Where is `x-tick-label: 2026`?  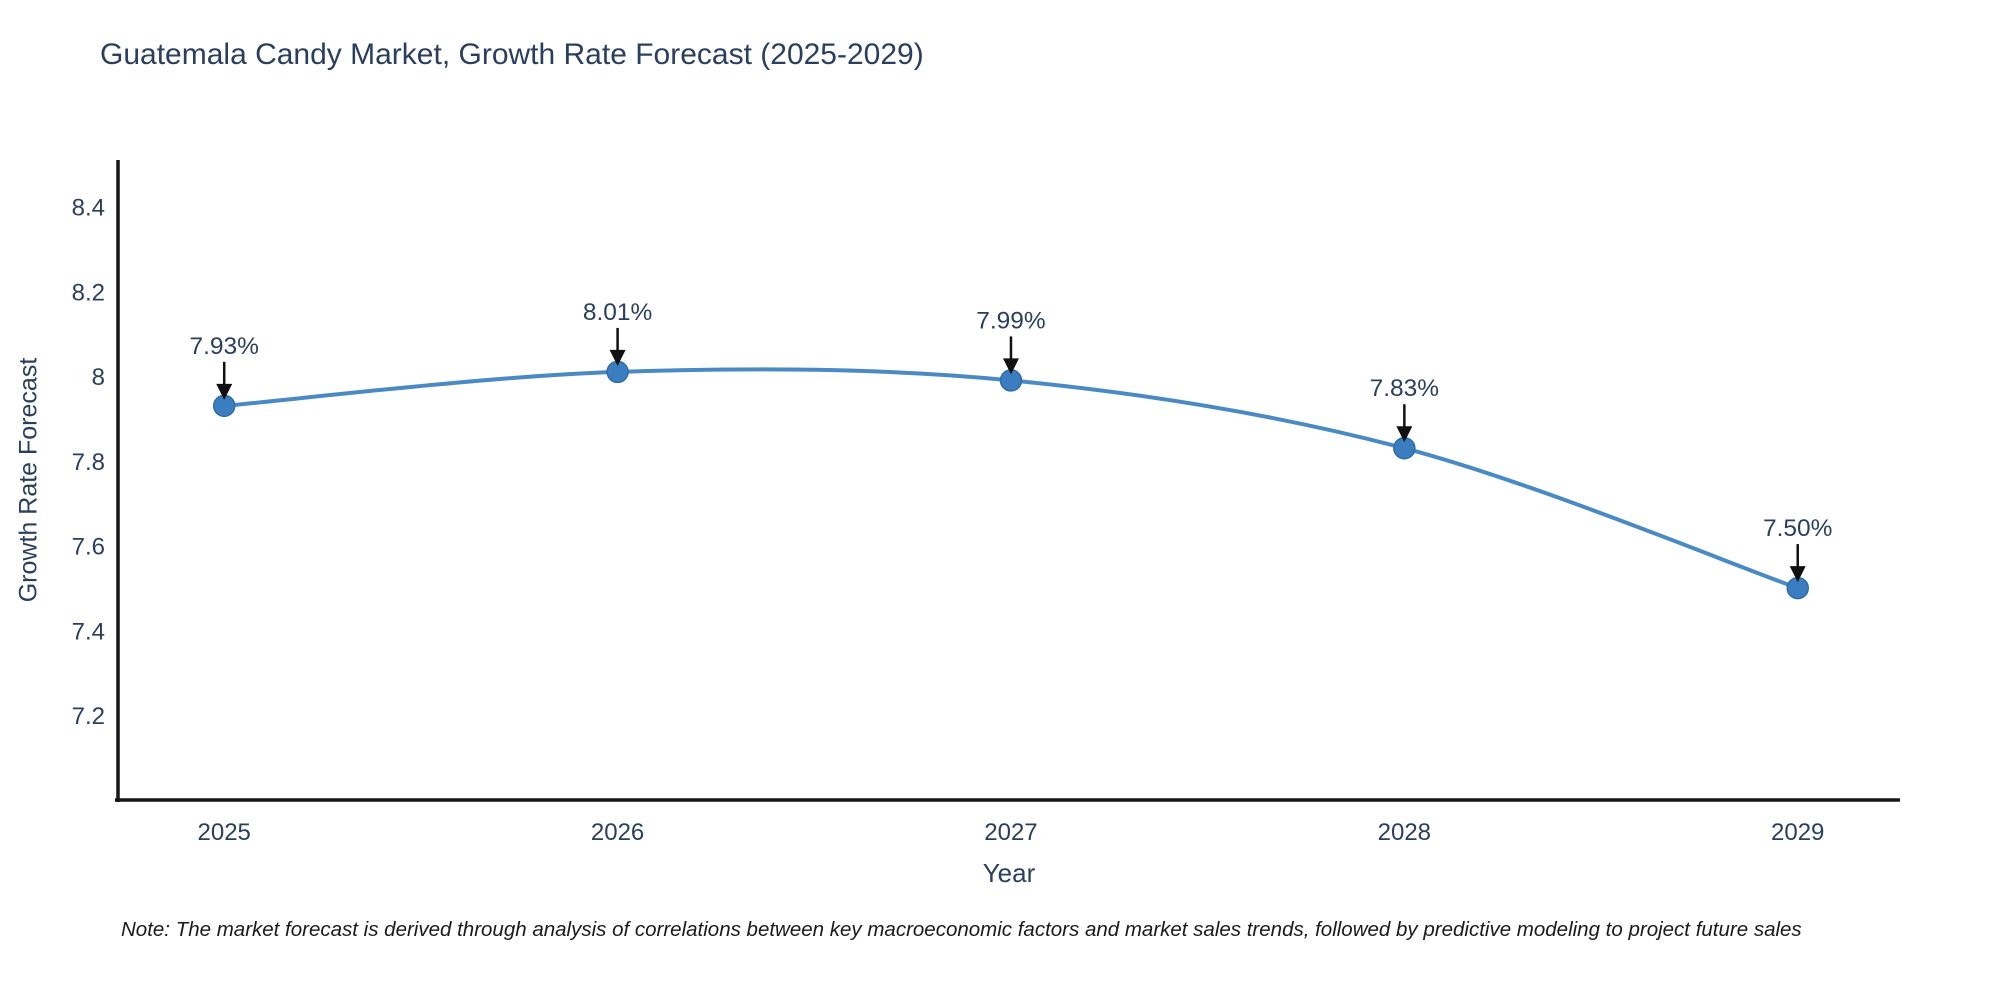 x-tick-label: 2026 is located at coordinates (617, 832).